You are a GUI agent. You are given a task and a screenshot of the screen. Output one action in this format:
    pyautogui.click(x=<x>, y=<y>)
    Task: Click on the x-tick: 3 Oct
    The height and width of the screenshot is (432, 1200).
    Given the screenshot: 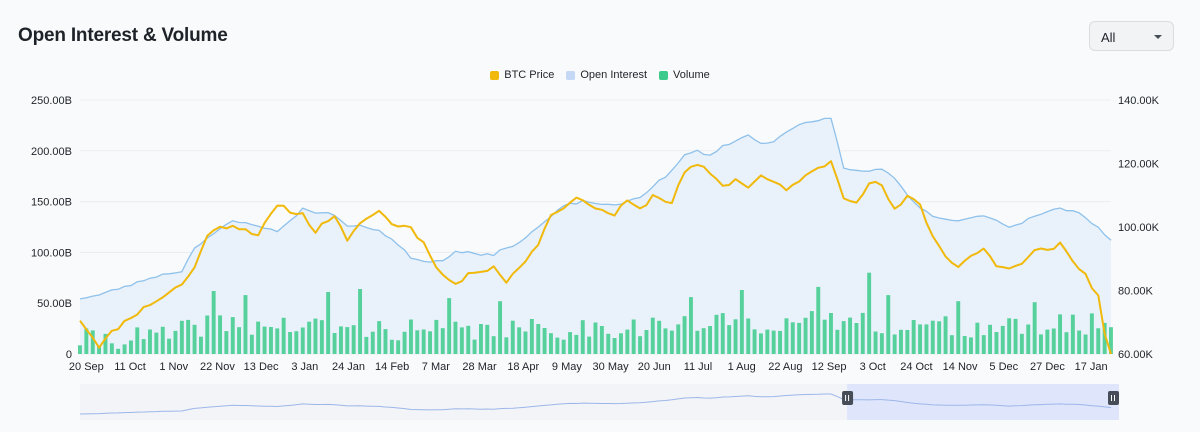 What is the action you would take?
    pyautogui.click(x=873, y=367)
    